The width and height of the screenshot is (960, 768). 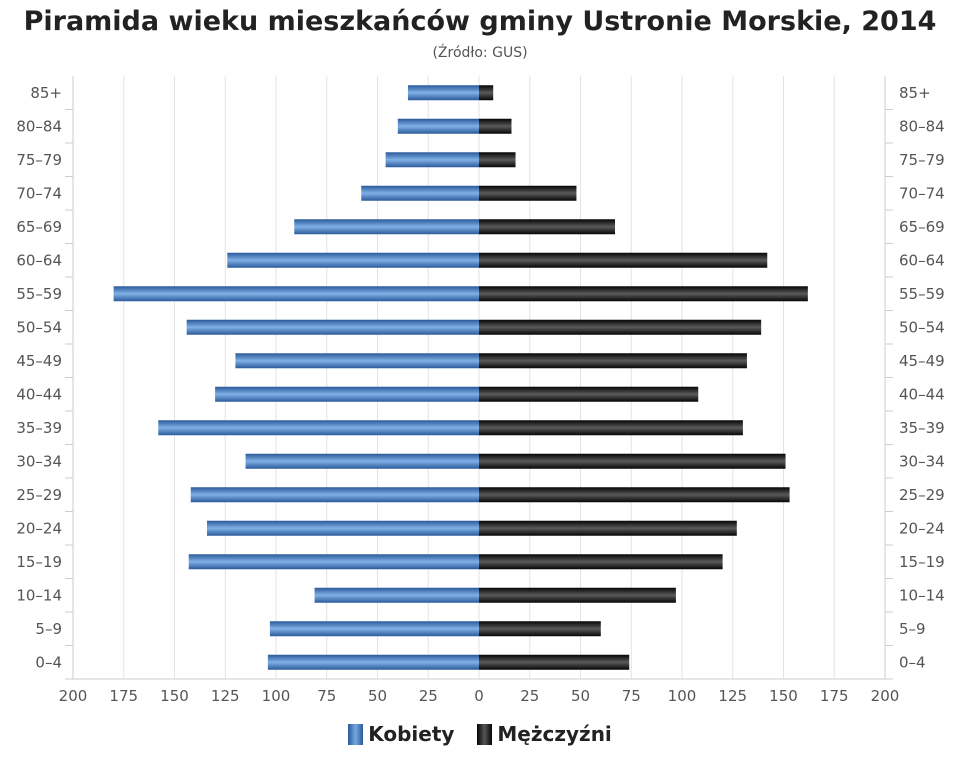 I want to click on y-tick-label-right: 10–14, so click(x=922, y=595).